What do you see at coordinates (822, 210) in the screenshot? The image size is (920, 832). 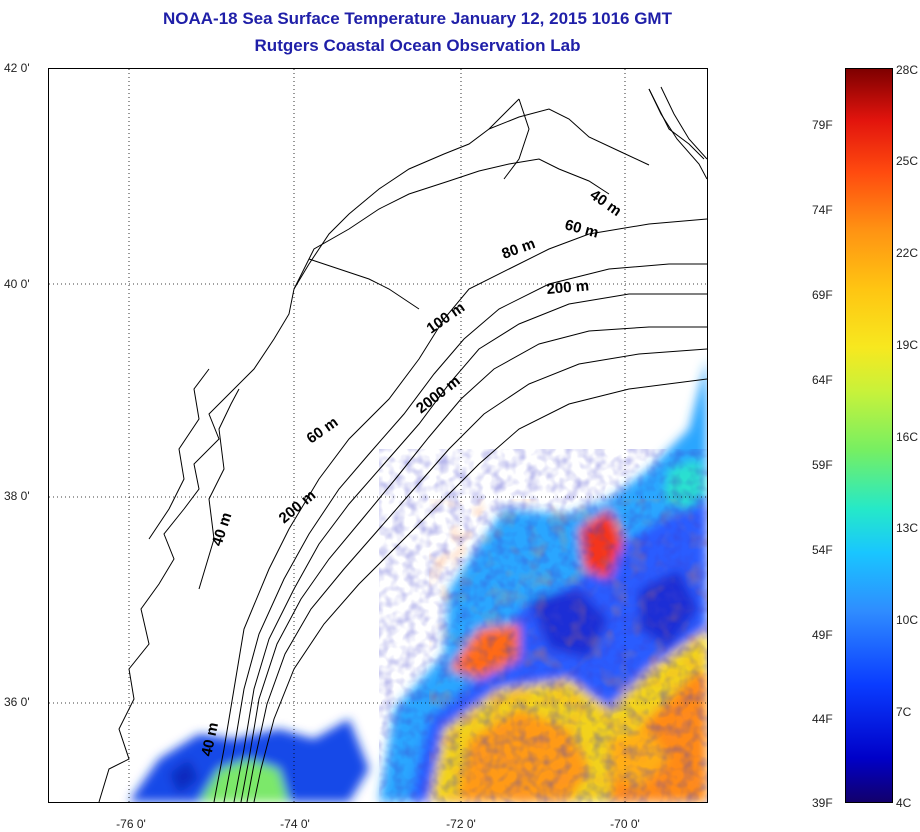 I see `colorbar-label-f: 74F` at bounding box center [822, 210].